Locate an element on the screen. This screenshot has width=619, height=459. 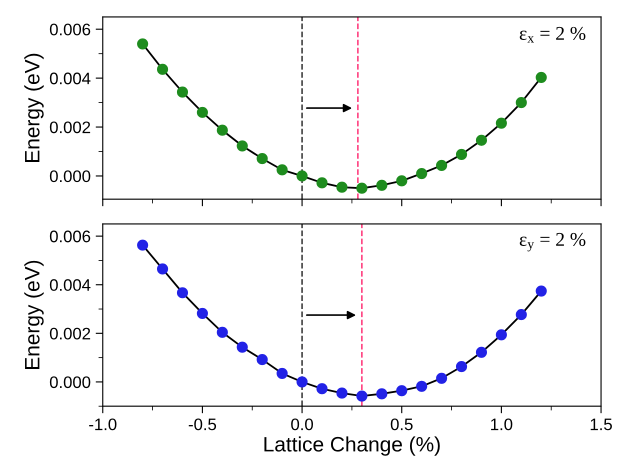
x-tick-label: -1.0 is located at coordinates (102, 424).